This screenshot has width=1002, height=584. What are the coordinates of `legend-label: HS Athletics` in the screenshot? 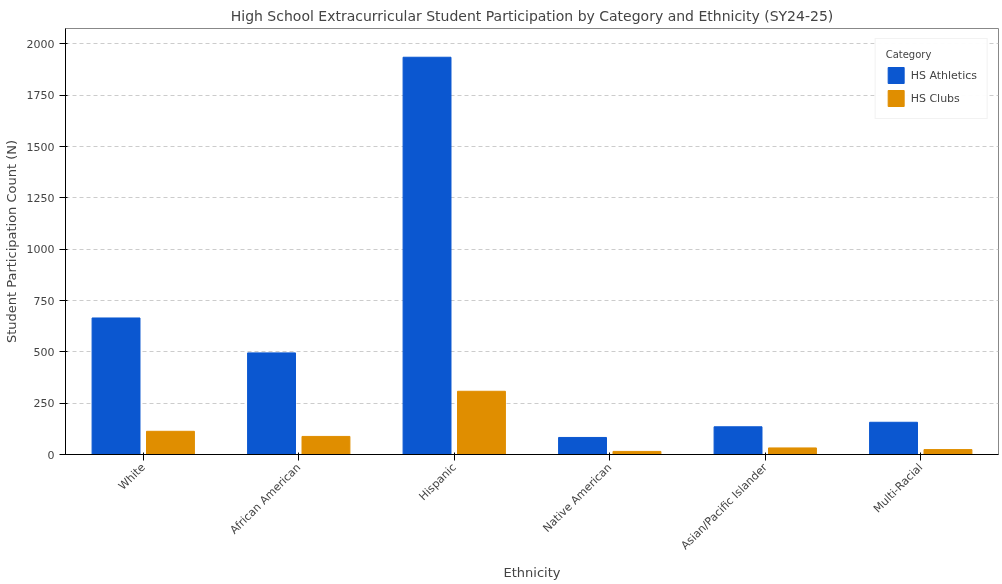 It's located at (943, 75).